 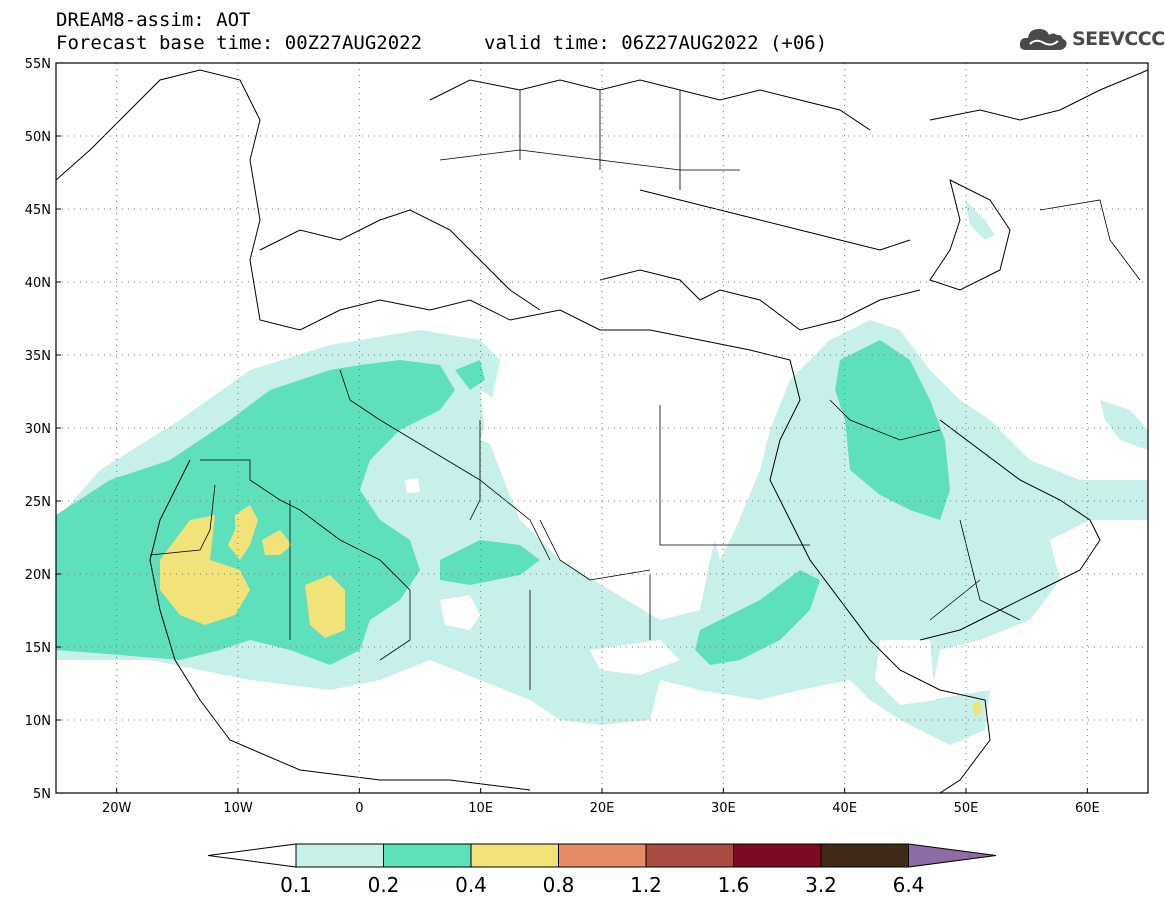 What do you see at coordinates (602, 808) in the screenshot?
I see `lon-tick-label: 20E` at bounding box center [602, 808].